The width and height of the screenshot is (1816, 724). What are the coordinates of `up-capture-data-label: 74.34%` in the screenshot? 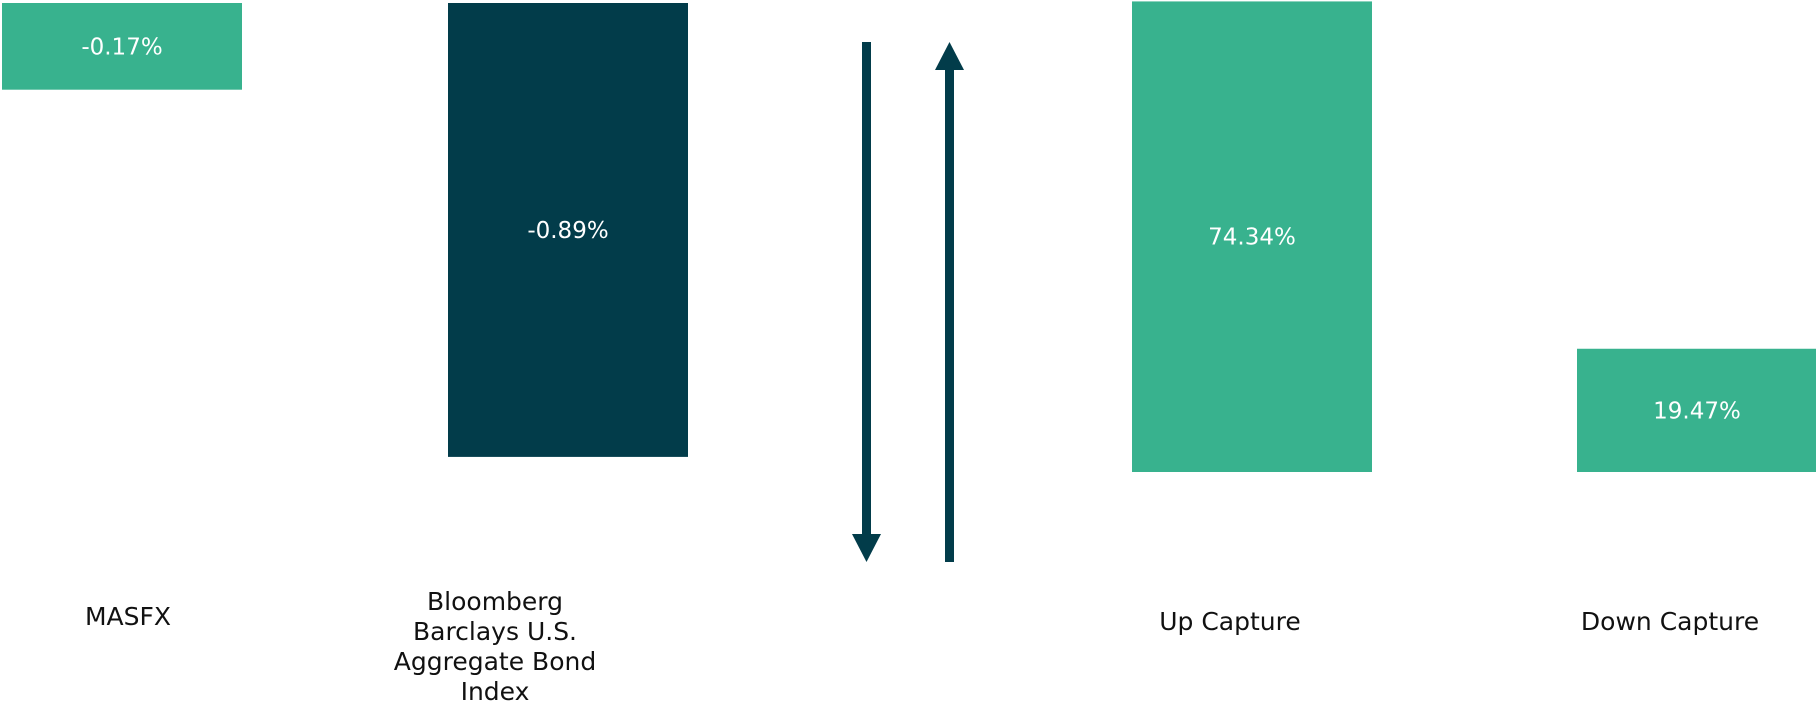 It's located at (1252, 238).